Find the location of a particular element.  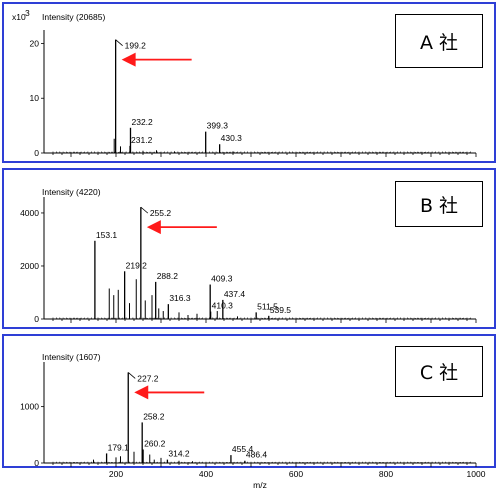

panel-c-peak-label: 486.4 is located at coordinates (257, 455).